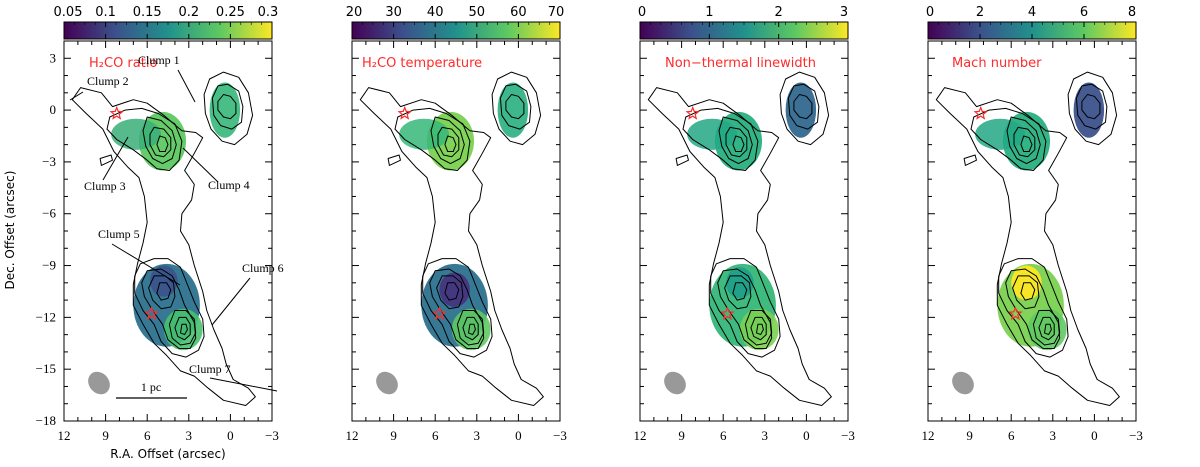 The height and width of the screenshot is (467, 1200). Describe the element at coordinates (151, 387) in the screenshot. I see `scale-bar-label: 1 pc` at that location.